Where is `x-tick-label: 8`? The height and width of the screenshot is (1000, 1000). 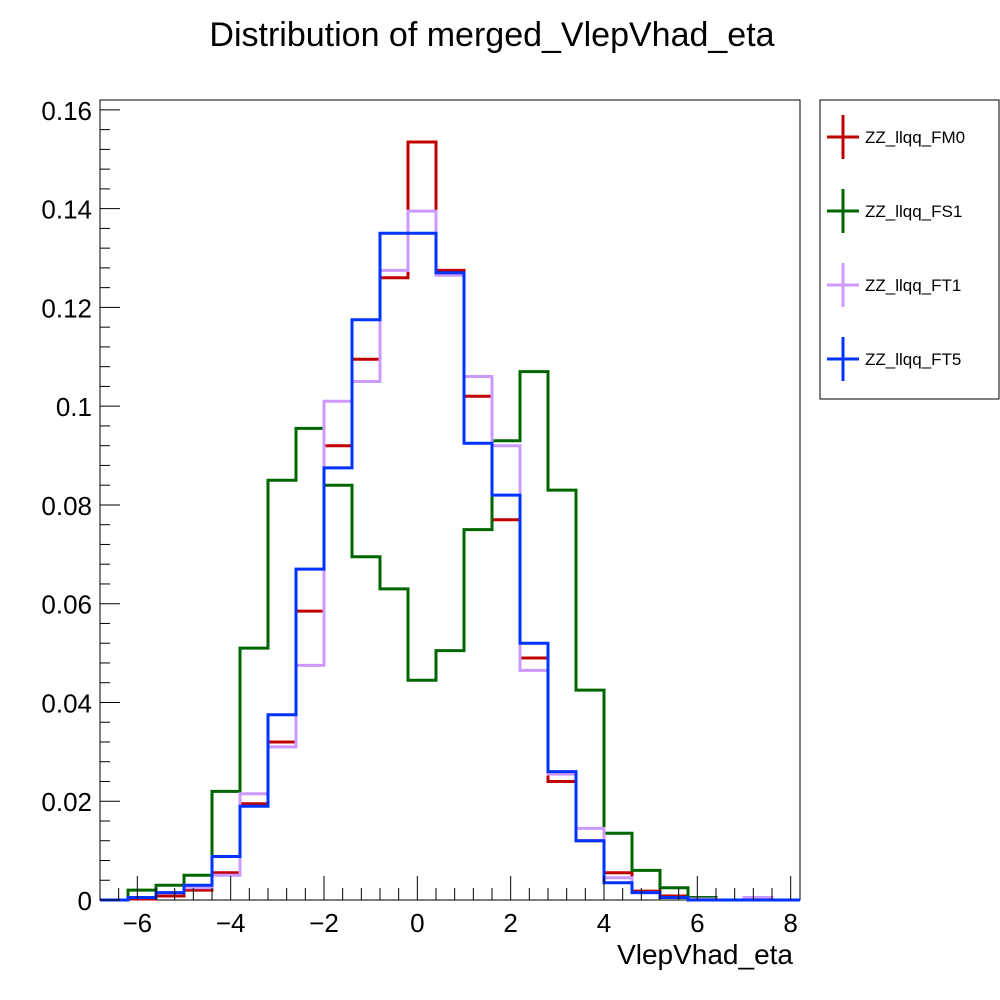 x-tick-label: 8 is located at coordinates (790, 923).